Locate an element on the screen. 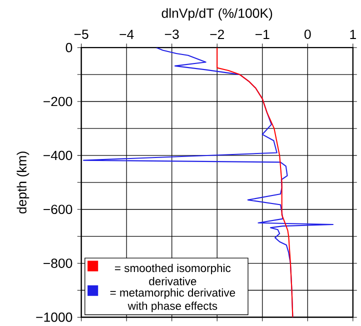 The width and height of the screenshot is (361, 326). y-tick-label: −600 is located at coordinates (58, 209).